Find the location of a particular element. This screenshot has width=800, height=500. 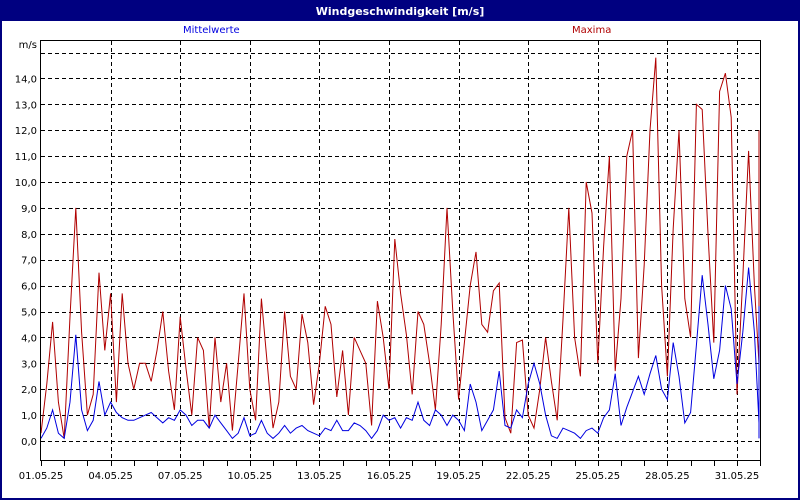

y-tick-label: 7,0 is located at coordinates (29, 261).